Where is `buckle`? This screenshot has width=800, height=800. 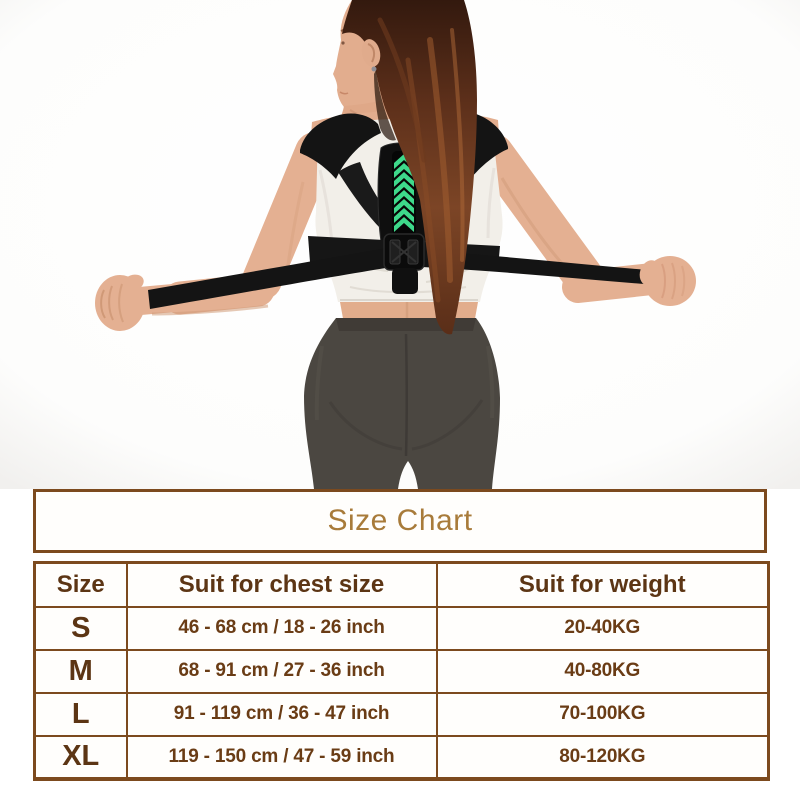 buckle is located at coordinates (404, 263).